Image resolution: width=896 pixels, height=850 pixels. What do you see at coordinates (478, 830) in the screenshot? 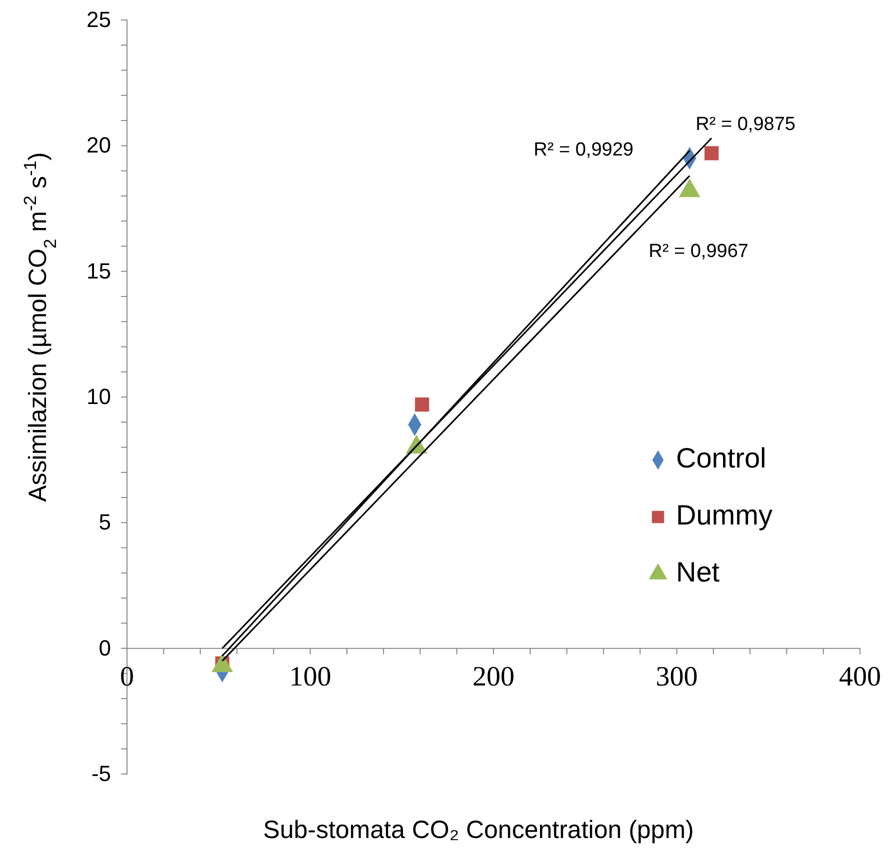
I see `x-axis-title: Sub-stomata CO₂ Concentration (ppm)` at bounding box center [478, 830].